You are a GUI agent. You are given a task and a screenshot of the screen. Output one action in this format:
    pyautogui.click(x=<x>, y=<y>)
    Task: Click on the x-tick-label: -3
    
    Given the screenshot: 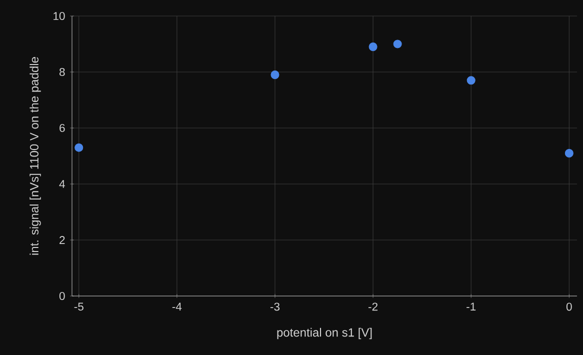 What is the action you would take?
    pyautogui.click(x=275, y=306)
    